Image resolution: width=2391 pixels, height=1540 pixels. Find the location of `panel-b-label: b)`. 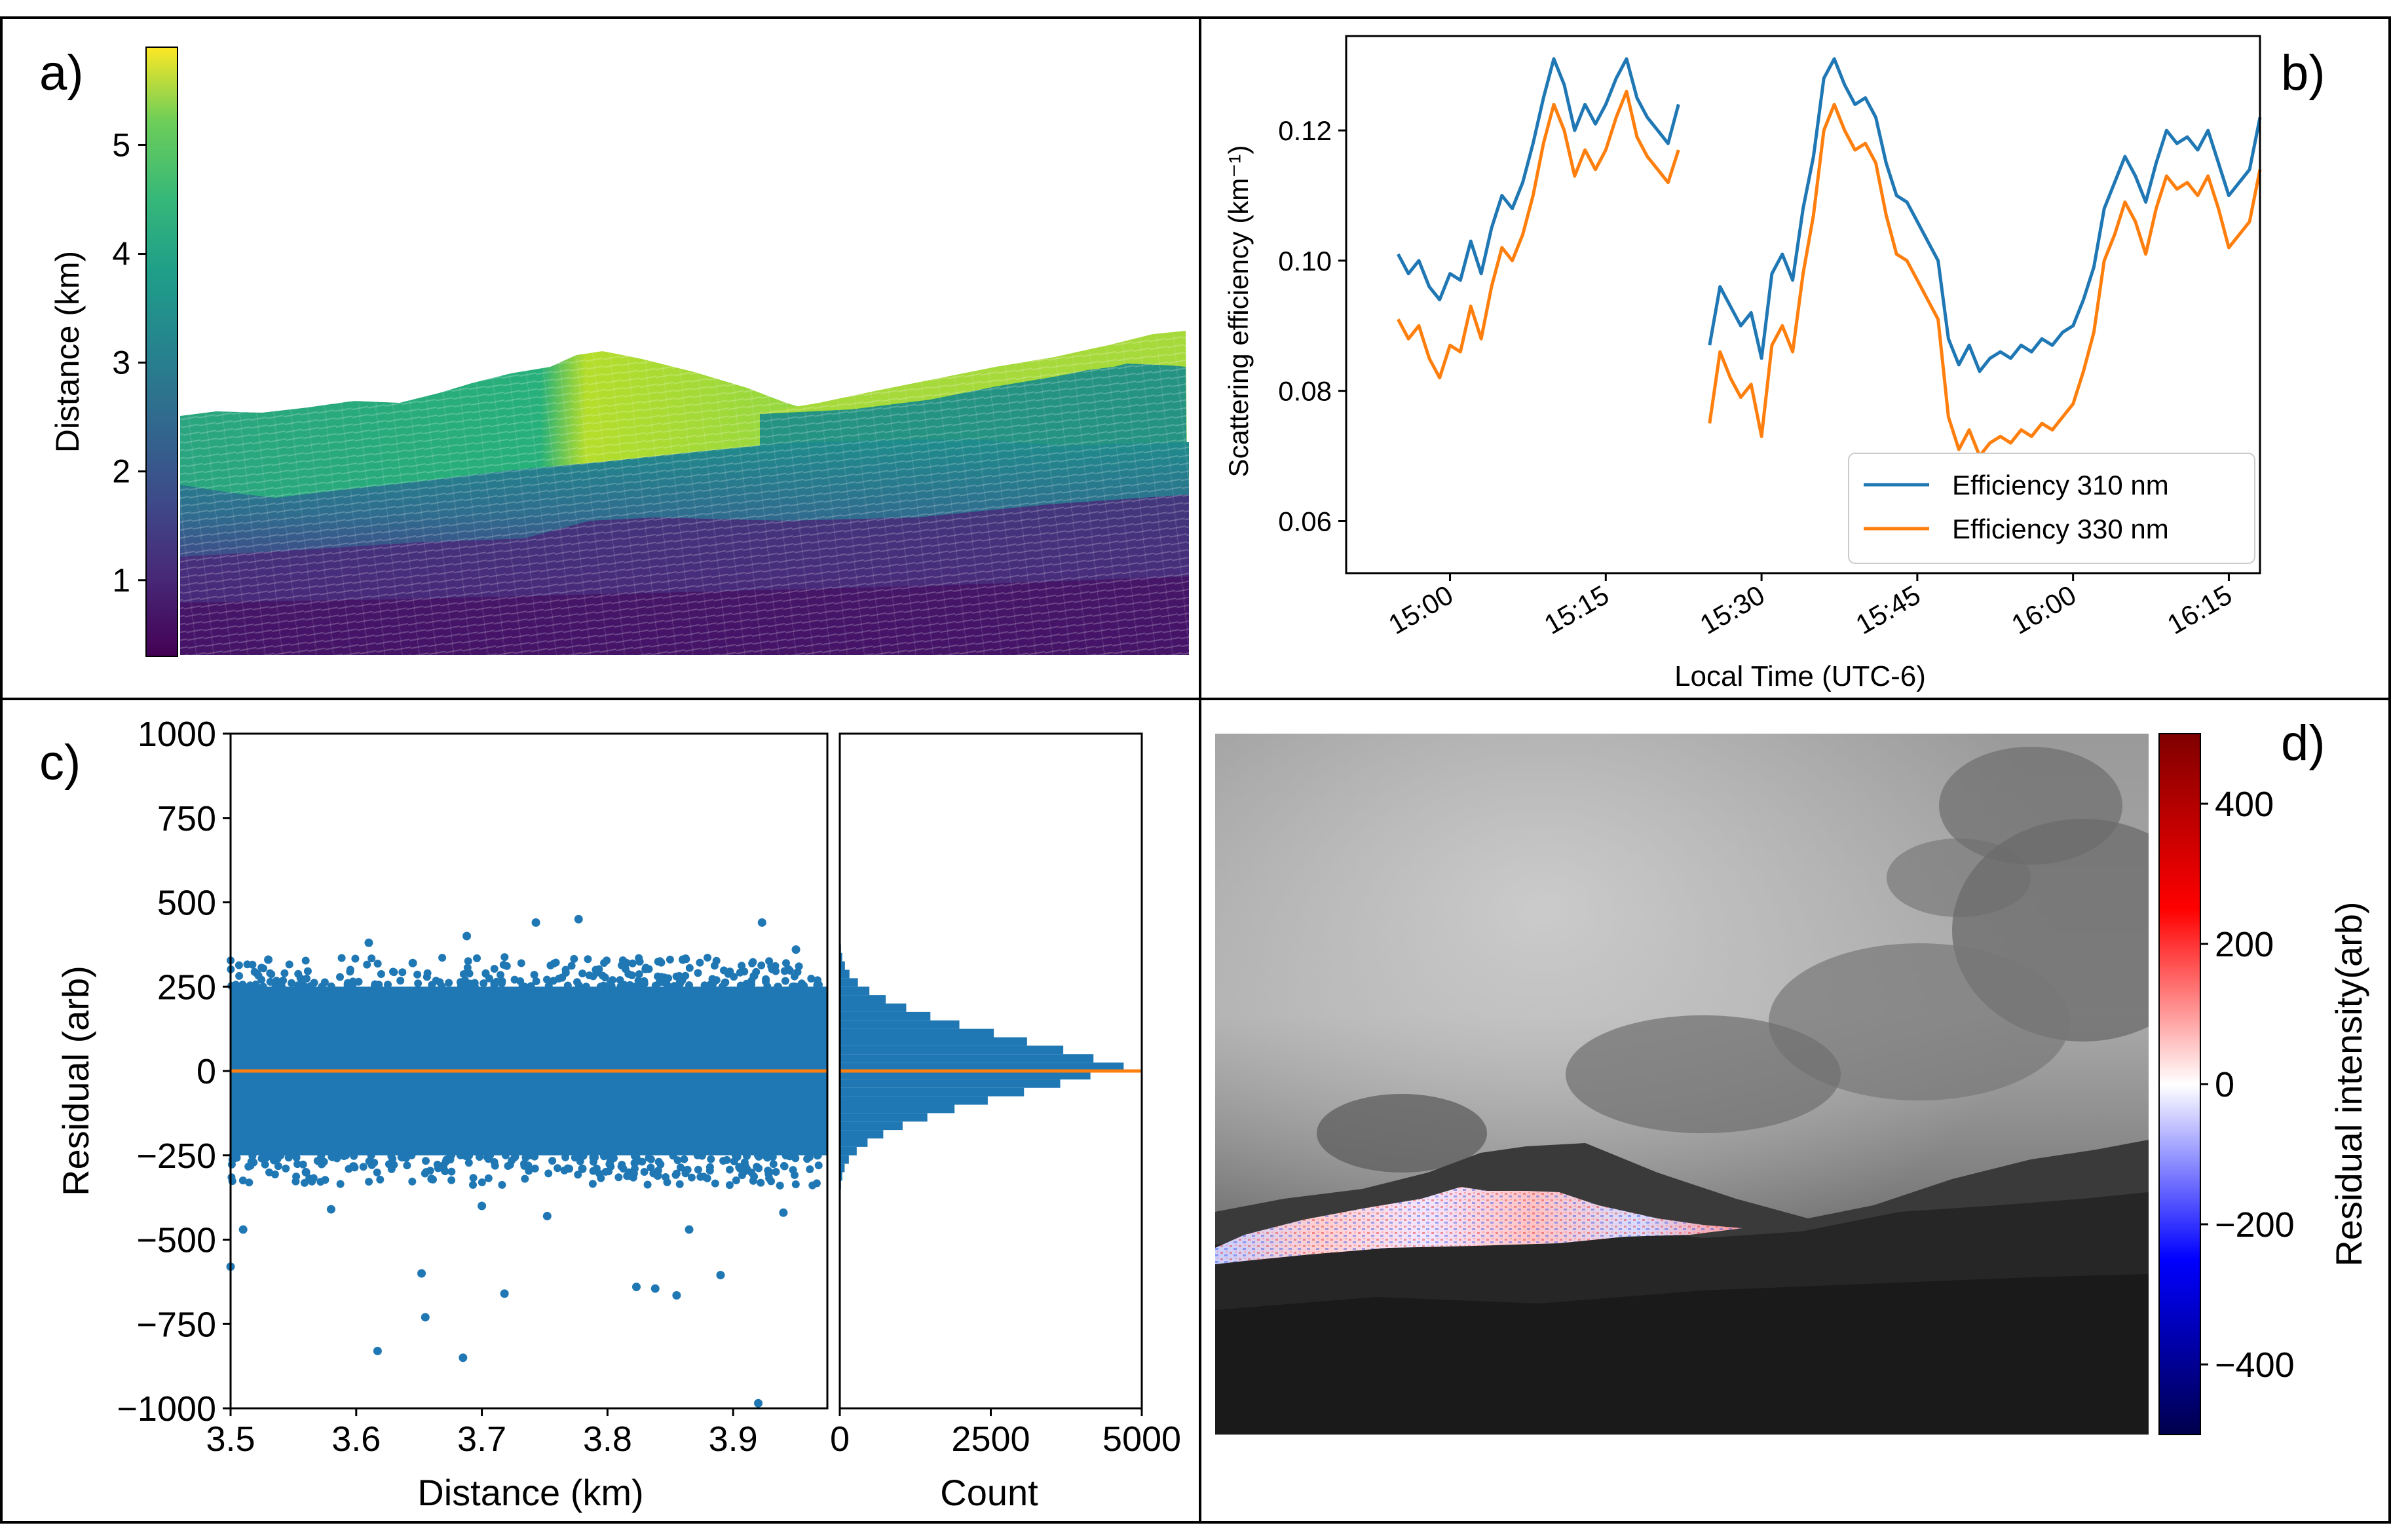

panel-b-label: b) is located at coordinates (2303, 73).